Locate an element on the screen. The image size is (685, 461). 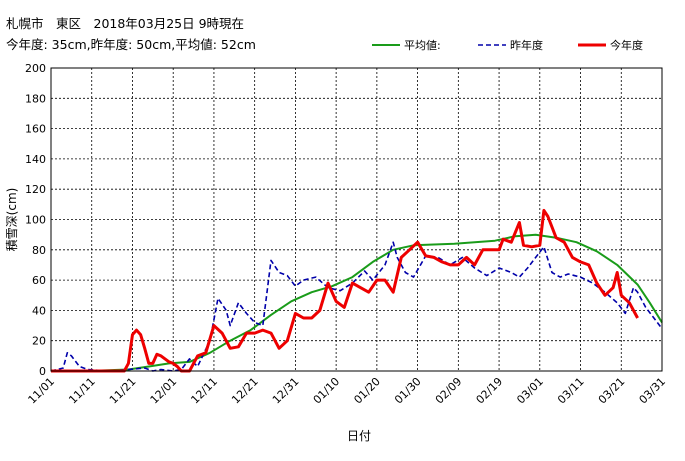
x-tick-label: 03/11 is located at coordinates (571, 391).